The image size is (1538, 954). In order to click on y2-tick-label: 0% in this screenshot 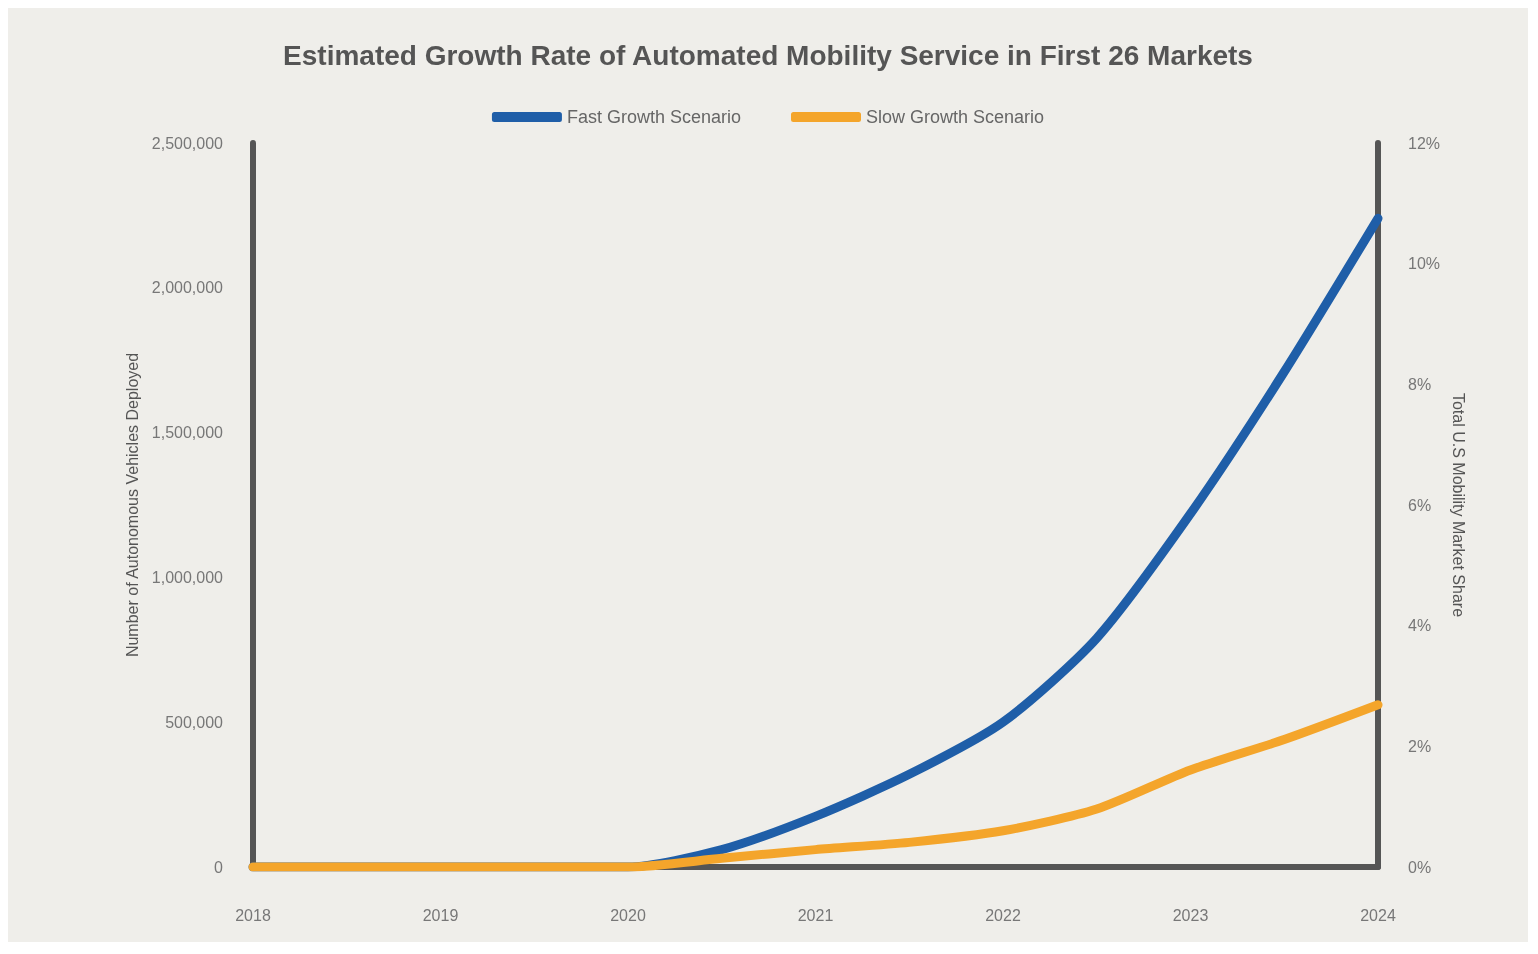, I will do `click(1420, 867)`.